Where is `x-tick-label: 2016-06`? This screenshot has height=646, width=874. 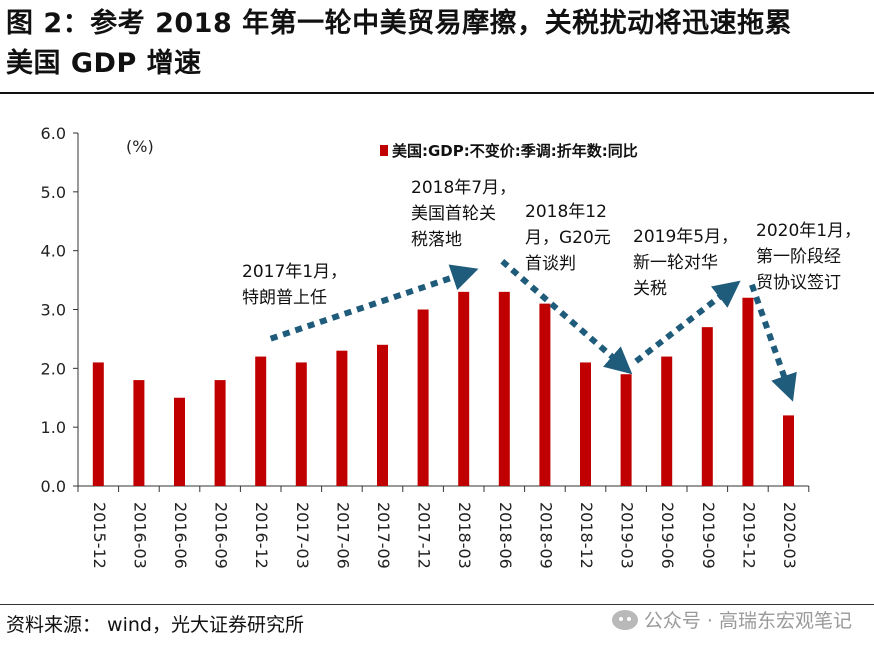 x-tick-label: 2016-06 is located at coordinates (180, 535).